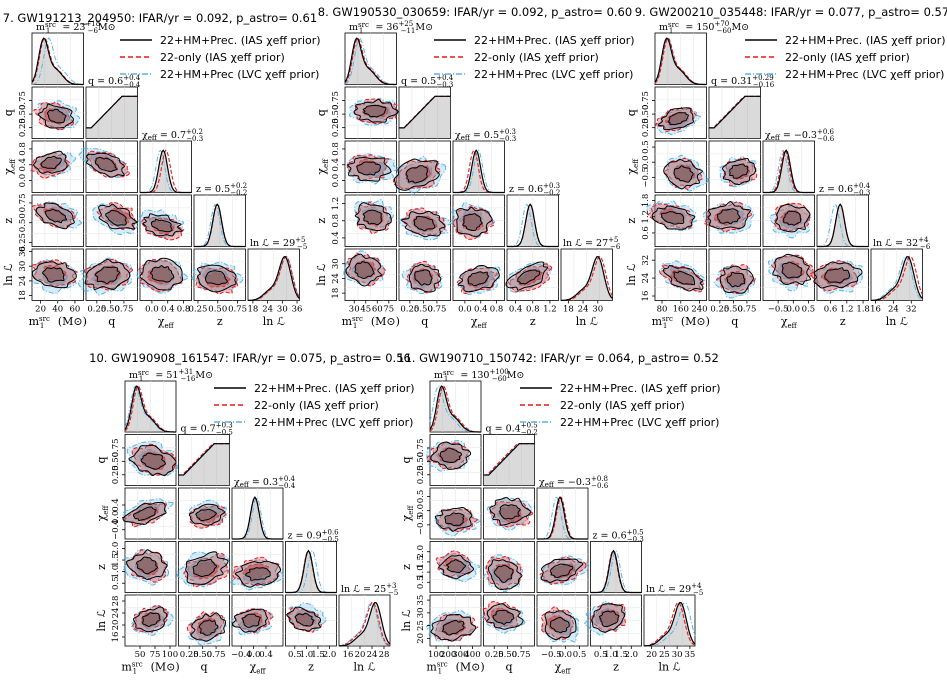  I want to click on y-tick-label-z: 0.50, so click(23, 222).